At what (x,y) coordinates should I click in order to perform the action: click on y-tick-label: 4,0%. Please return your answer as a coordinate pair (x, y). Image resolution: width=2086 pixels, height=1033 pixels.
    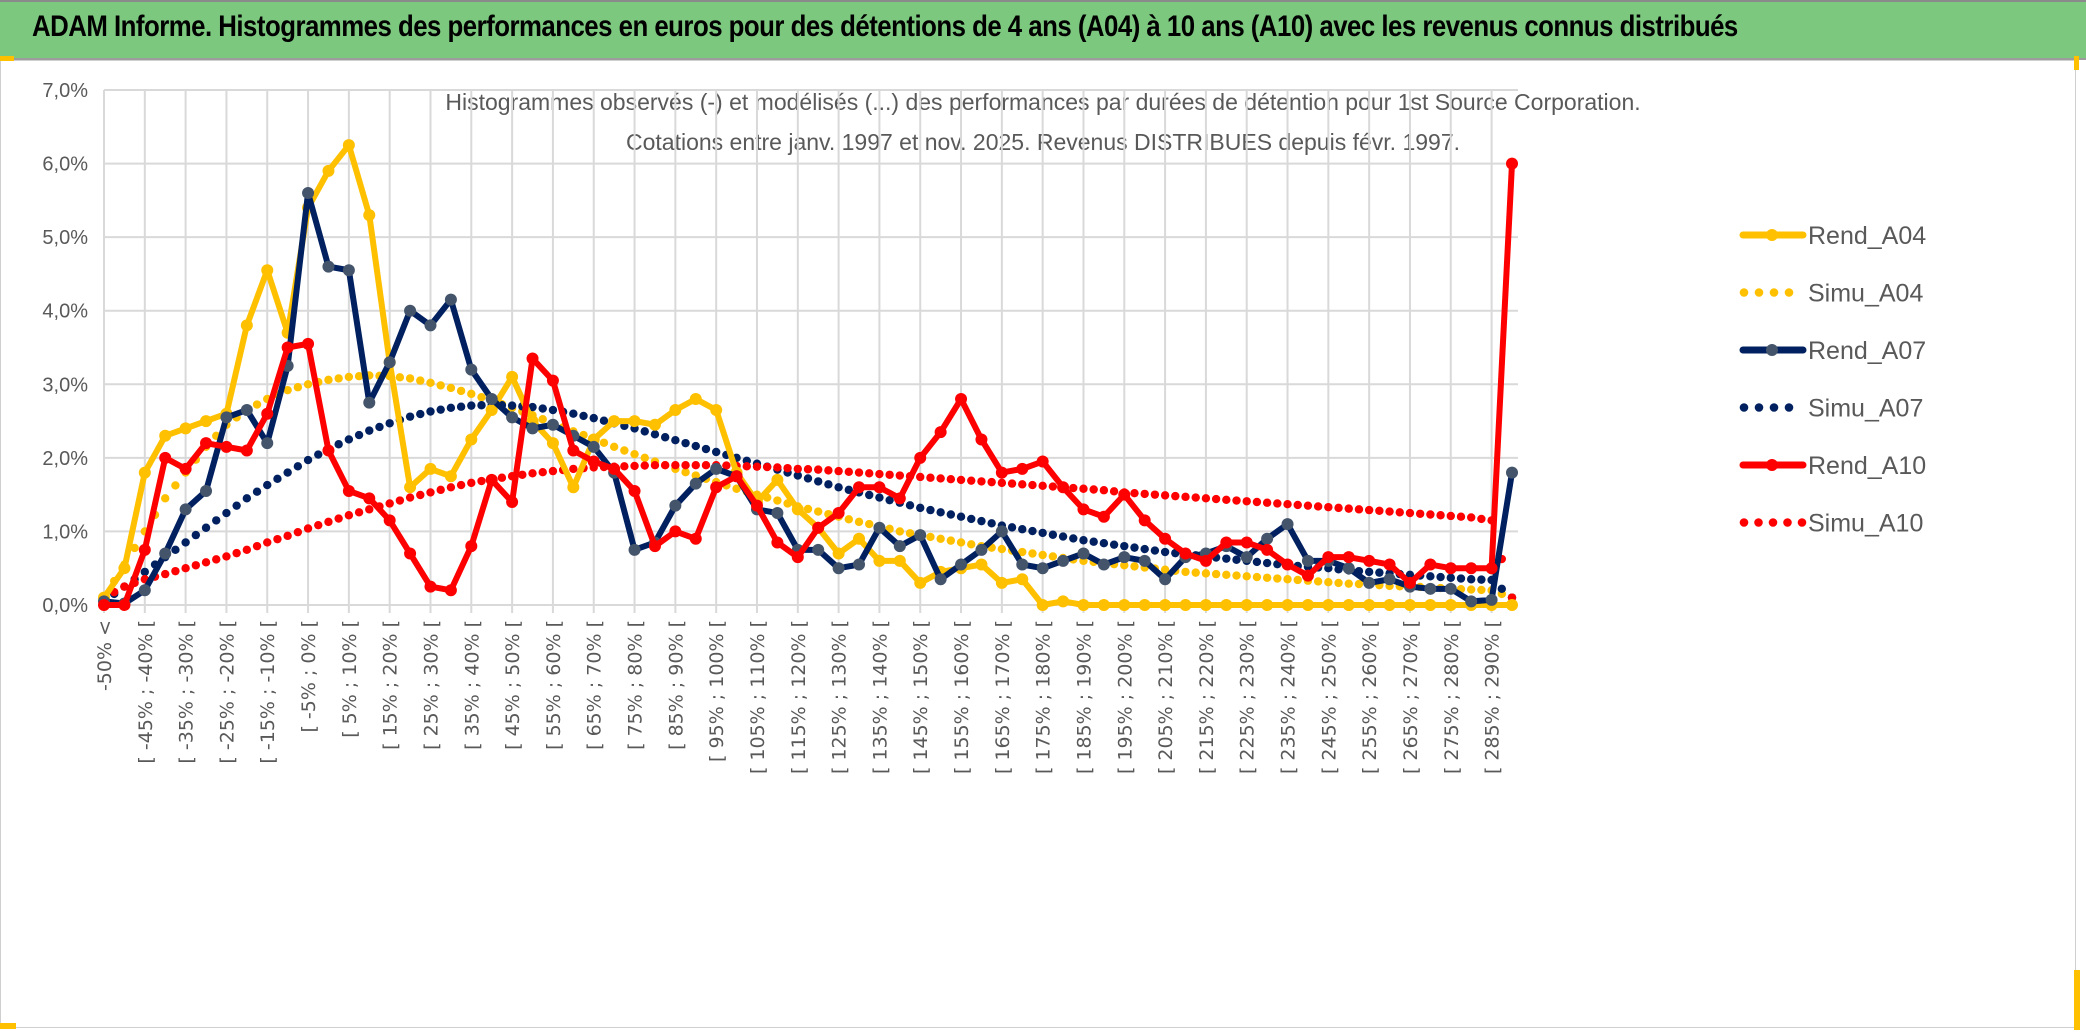
    Looking at the image, I should click on (65, 312).